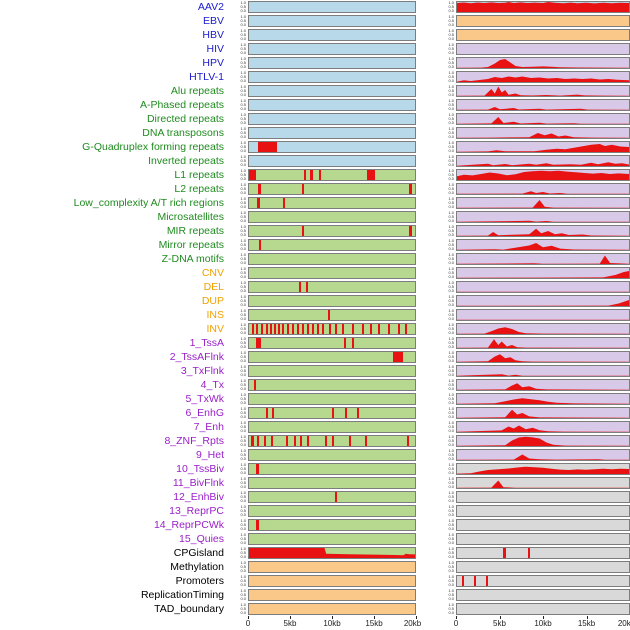 The width and height of the screenshot is (630, 630). Describe the element at coordinates (204, 399) in the screenshot. I see `track-label: 5_TxWk` at that location.